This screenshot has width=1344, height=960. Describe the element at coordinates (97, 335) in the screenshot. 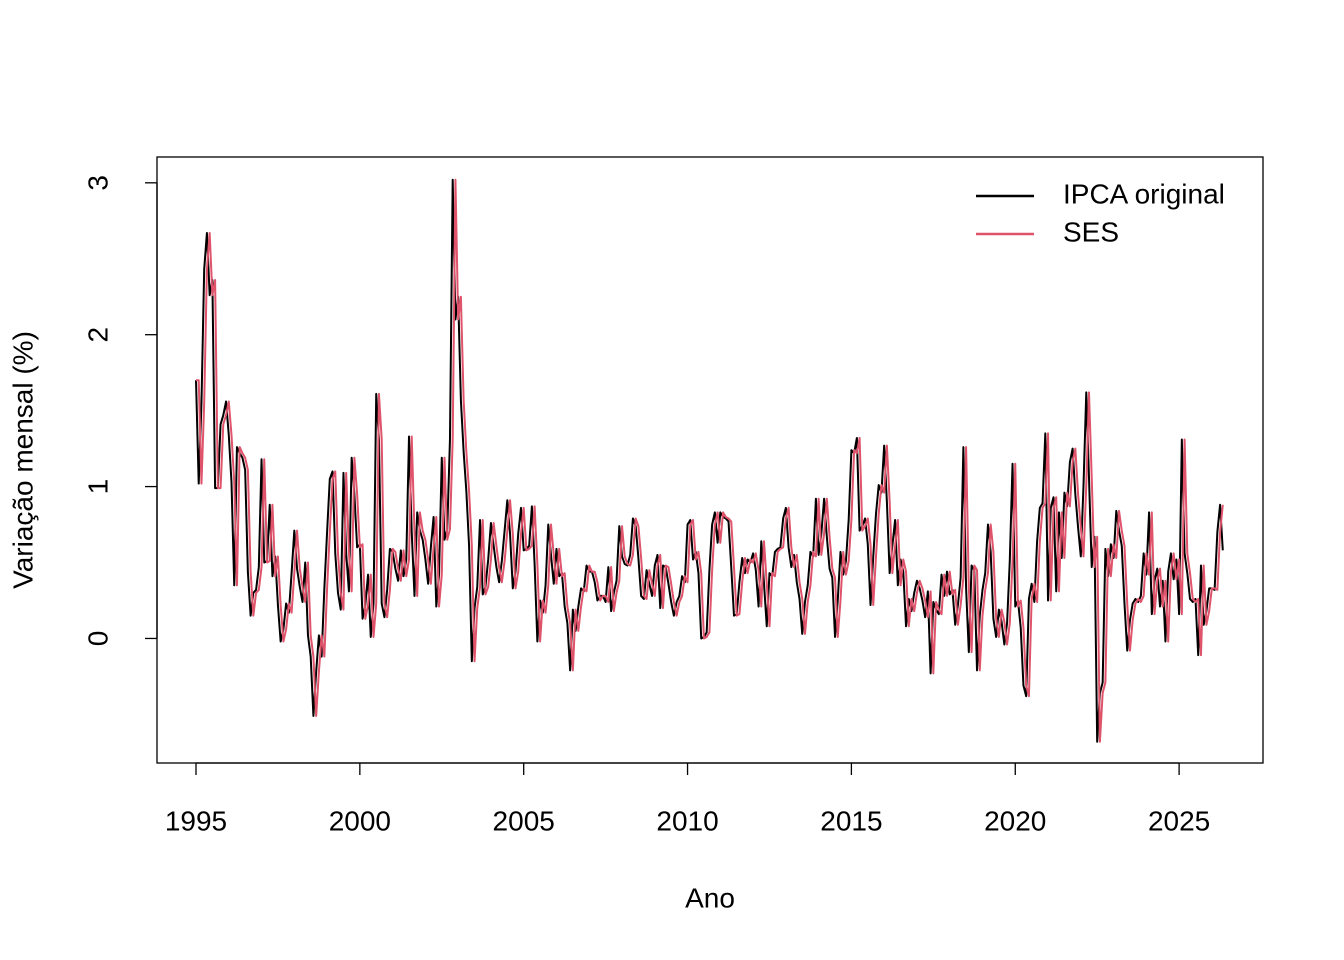

I see `y-tick-label: 2` at that location.